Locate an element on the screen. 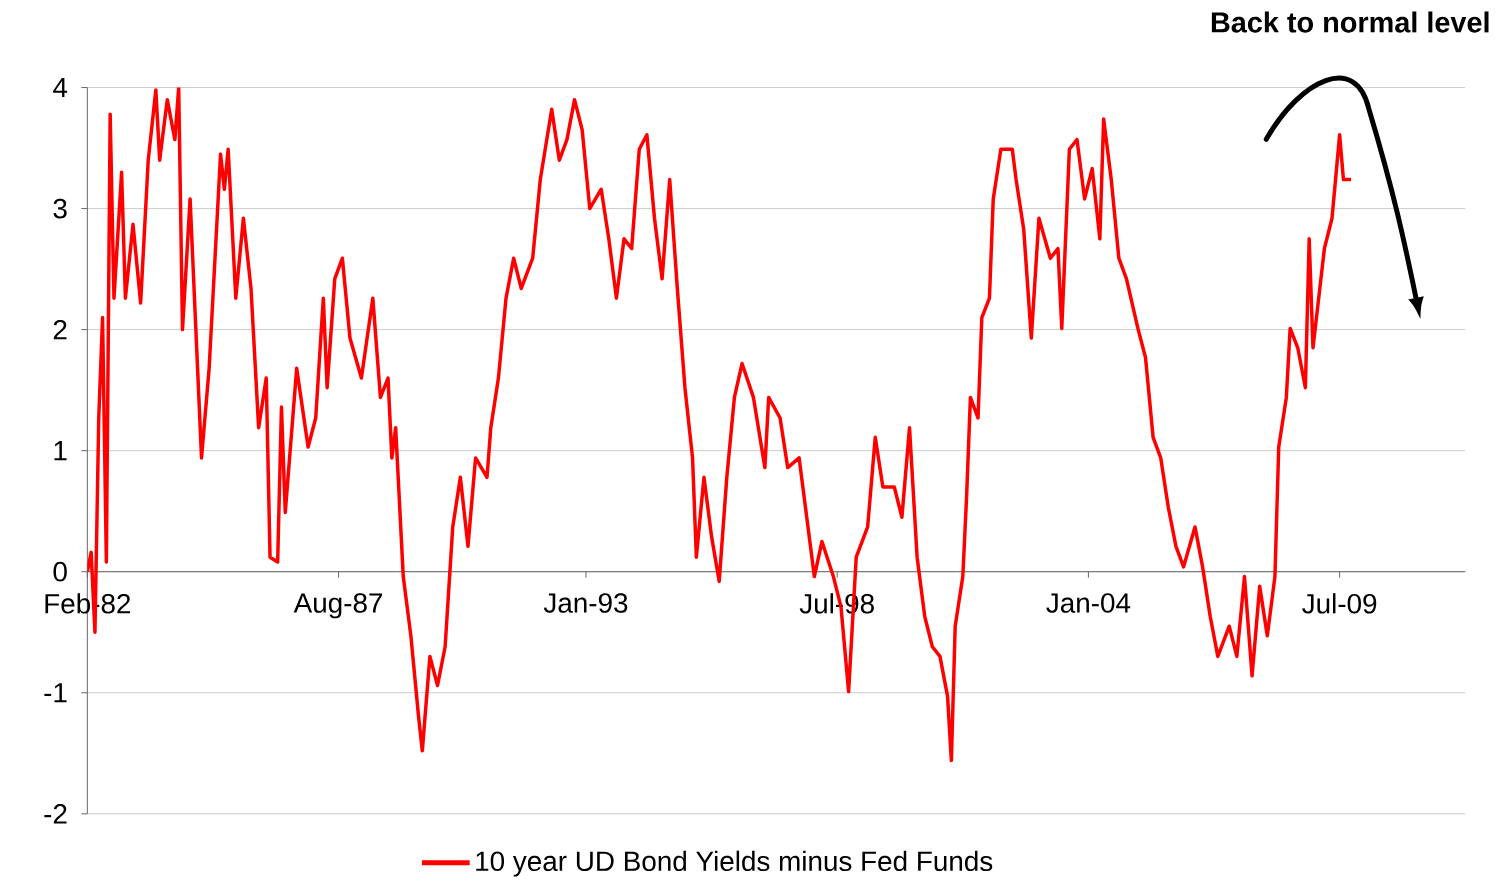 This screenshot has width=1508, height=894. y-tick-label: 1 is located at coordinates (60, 450).